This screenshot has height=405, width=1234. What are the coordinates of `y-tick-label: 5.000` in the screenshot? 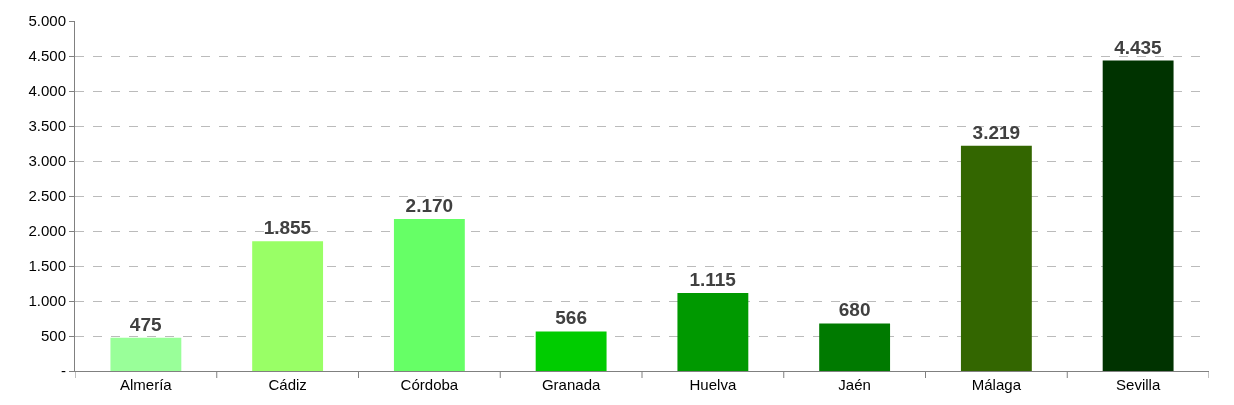 It's located at (47, 21).